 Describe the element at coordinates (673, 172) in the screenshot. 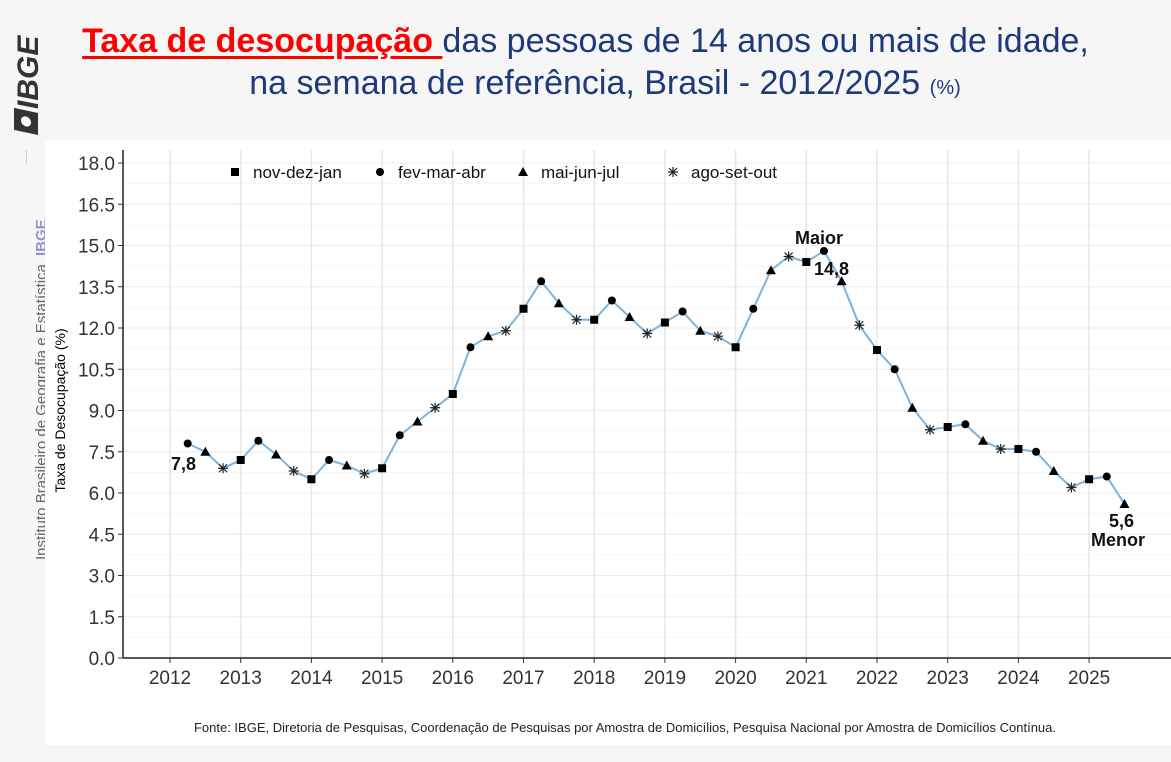

I see `legend-marker-asterisk` at that location.